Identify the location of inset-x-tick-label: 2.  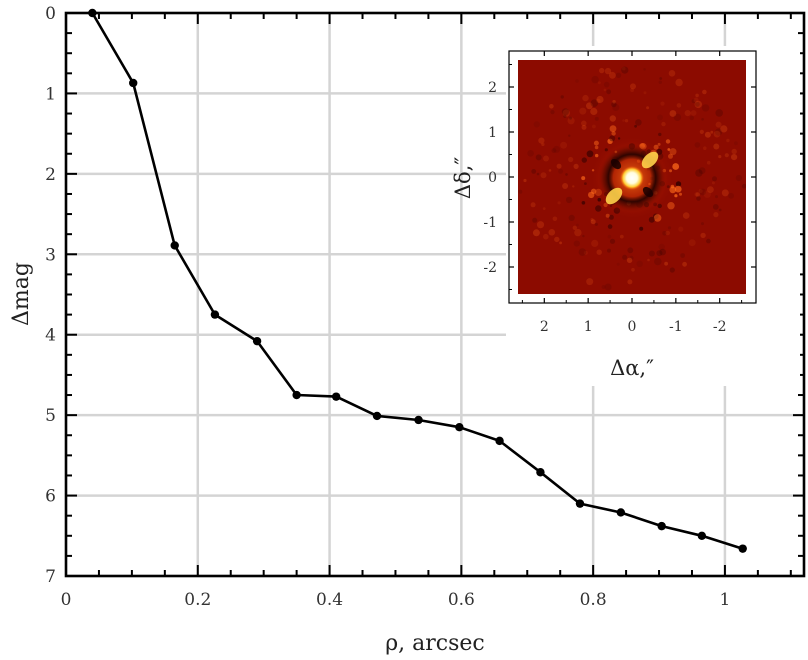
(544, 327).